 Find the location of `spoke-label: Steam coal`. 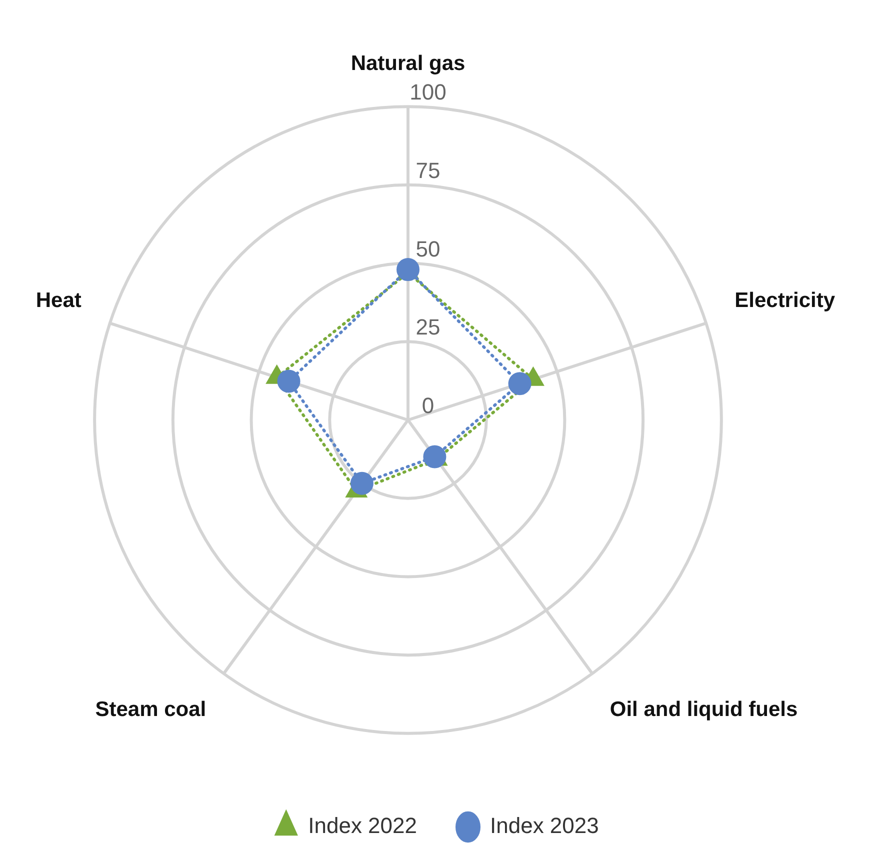

spoke-label: Steam coal is located at coordinates (150, 710).